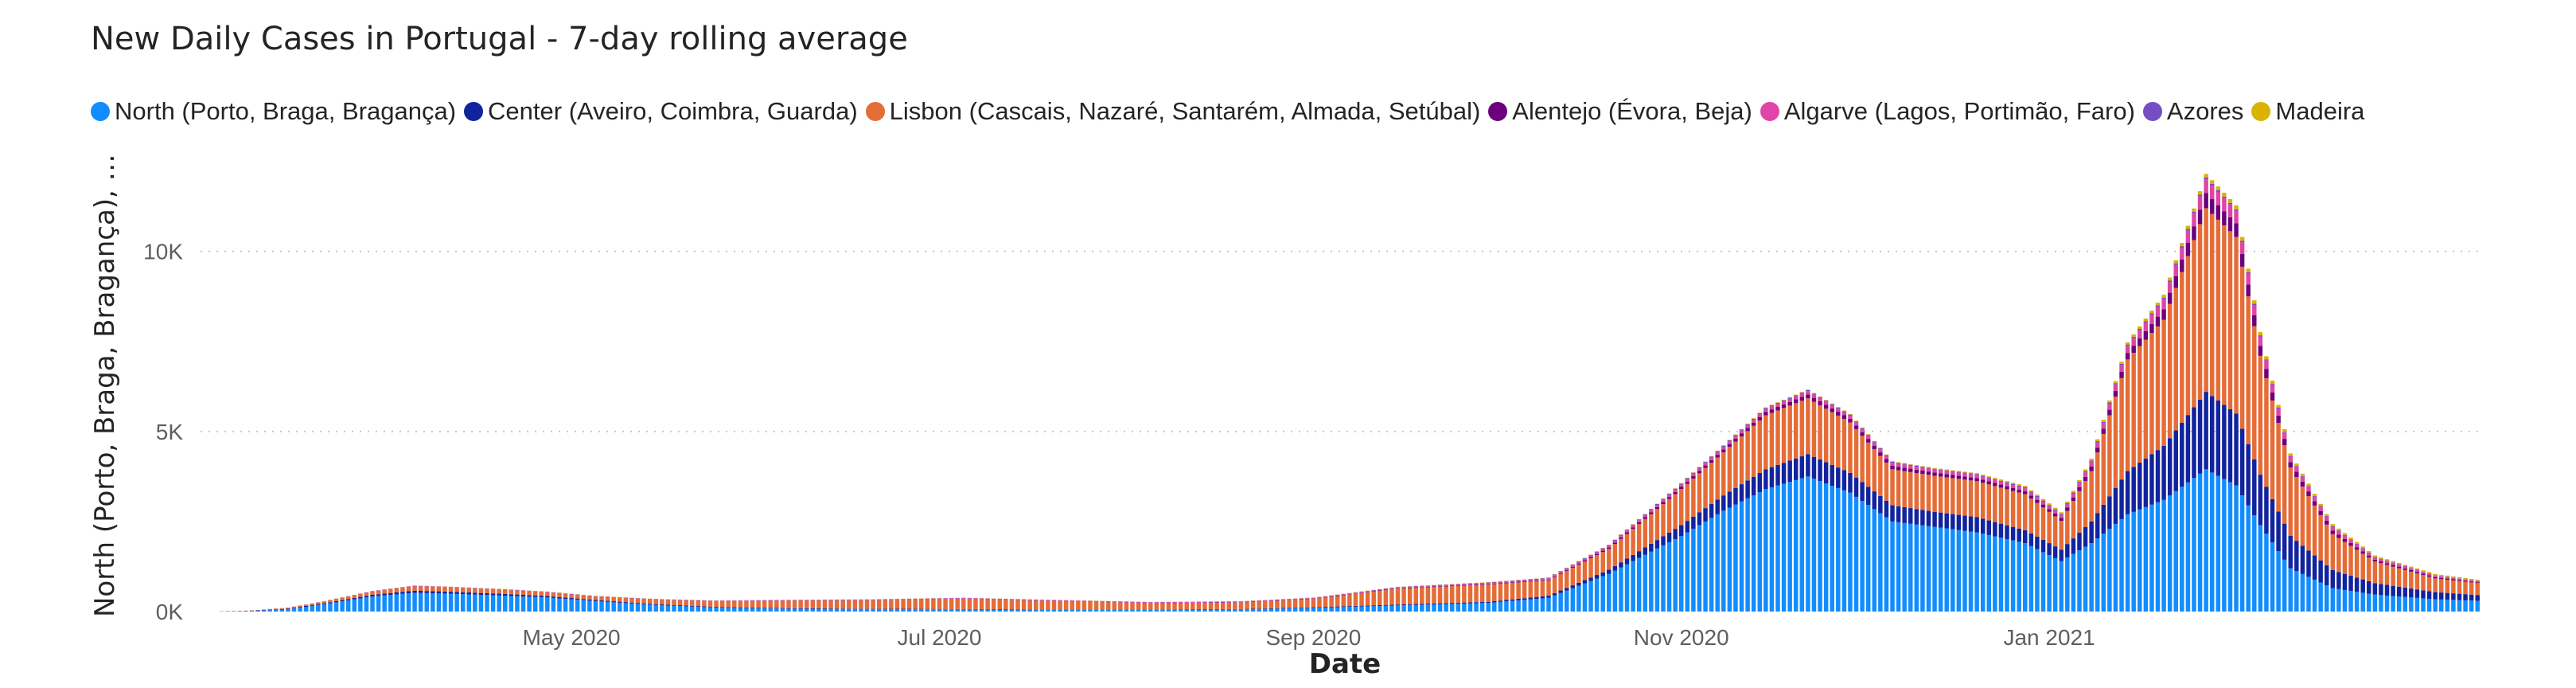  What do you see at coordinates (1620, 111) in the screenshot?
I see `legend-item: Alentejo (Évora, Beja)` at bounding box center [1620, 111].